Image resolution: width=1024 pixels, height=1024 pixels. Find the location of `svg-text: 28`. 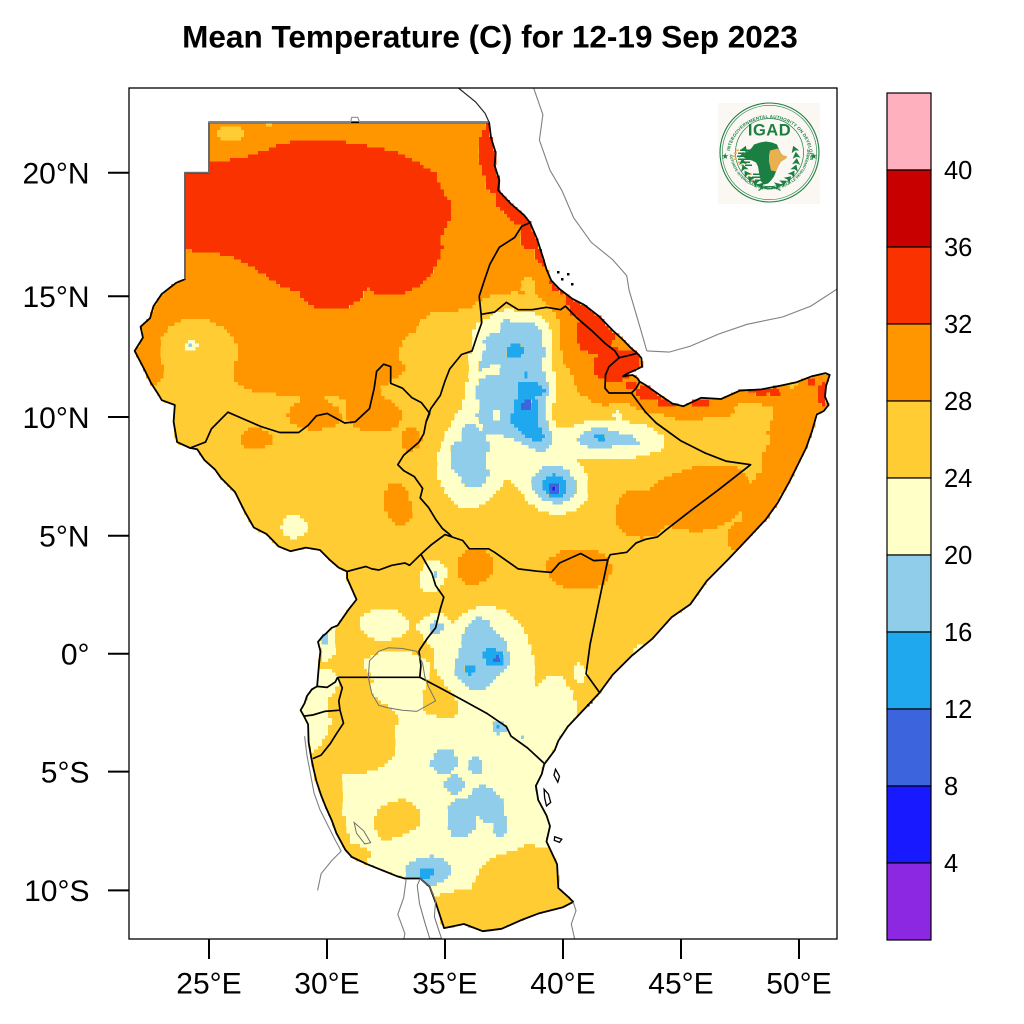

svg-text: 28 is located at coordinates (958, 402).